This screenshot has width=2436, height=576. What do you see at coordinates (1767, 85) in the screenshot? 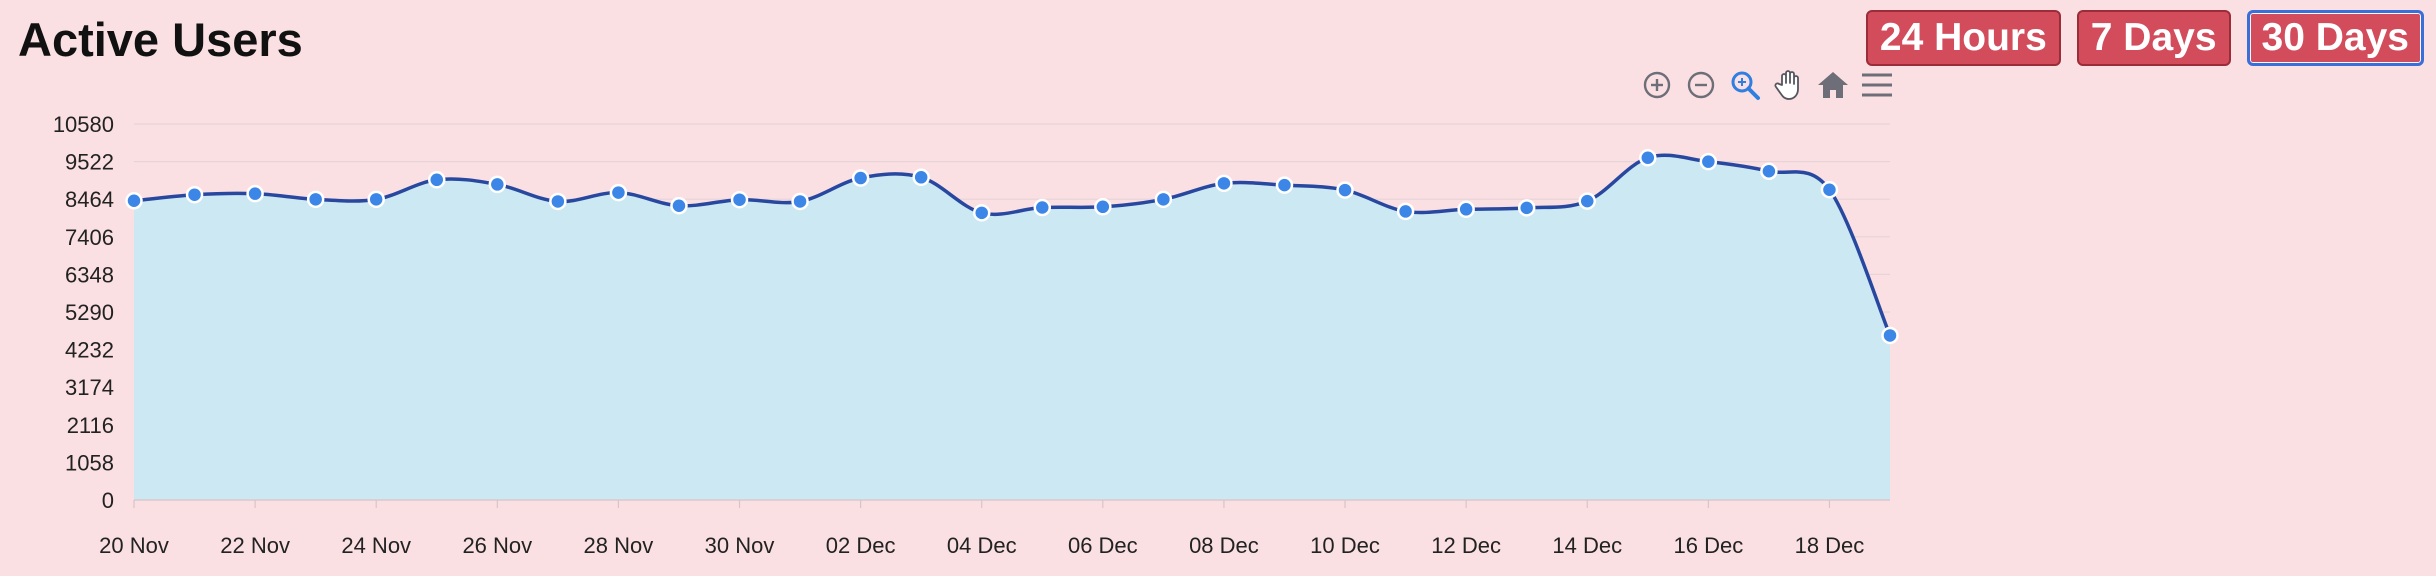
I see `chart-toolbar` at bounding box center [1767, 85].